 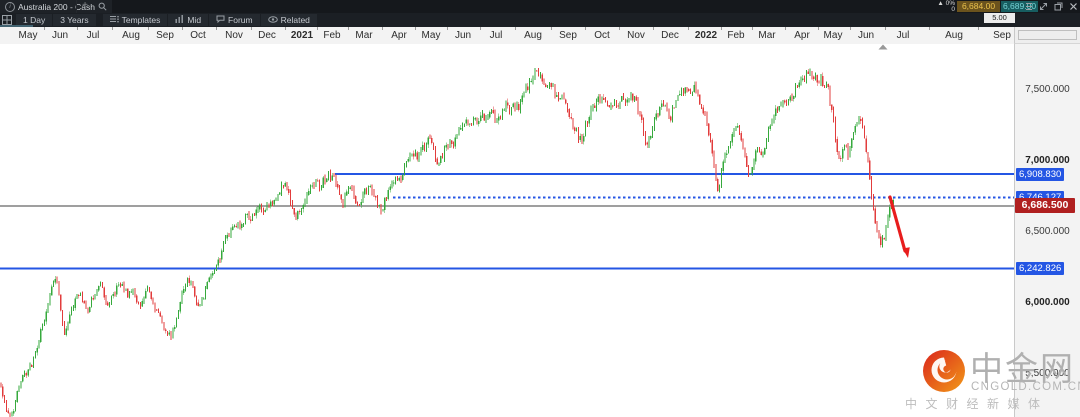 I want to click on instrument-tab-label: Australia 200 - Cash, so click(x=57, y=6).